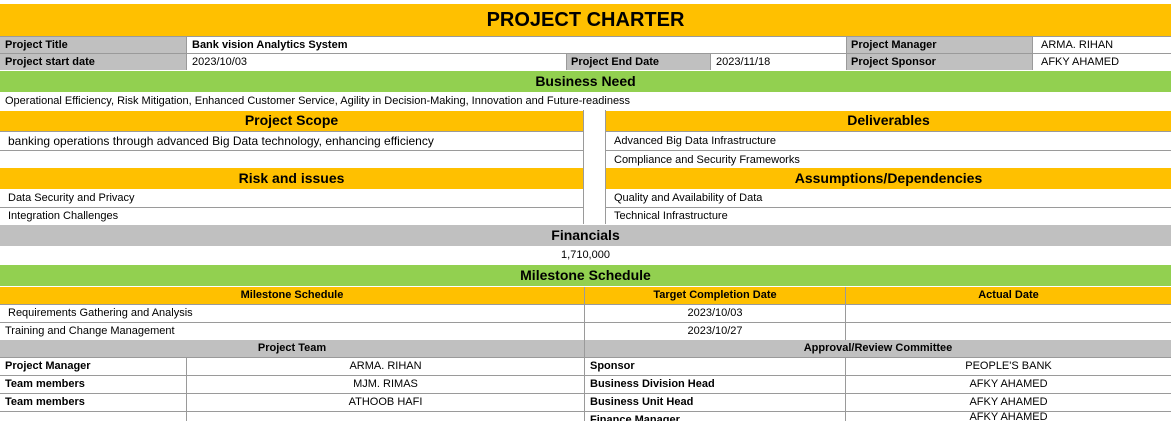 The image size is (1171, 421). What do you see at coordinates (688, 198) in the screenshot?
I see `assumption-item: Quality and Availability of Data` at bounding box center [688, 198].